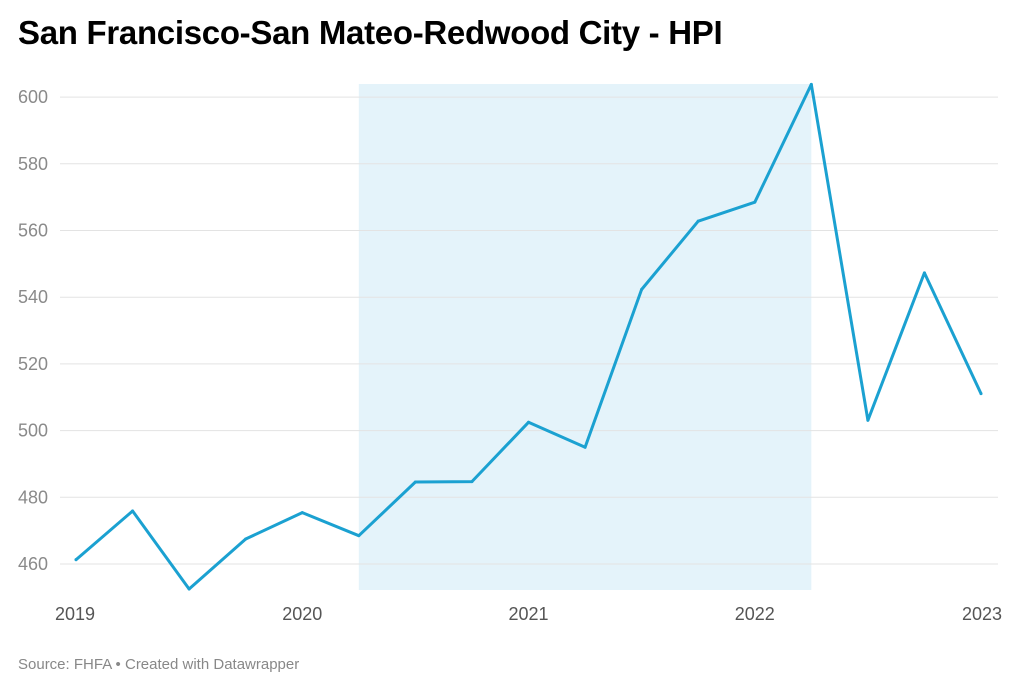  What do you see at coordinates (33, 497) in the screenshot?
I see `y-tick-label: 480` at bounding box center [33, 497].